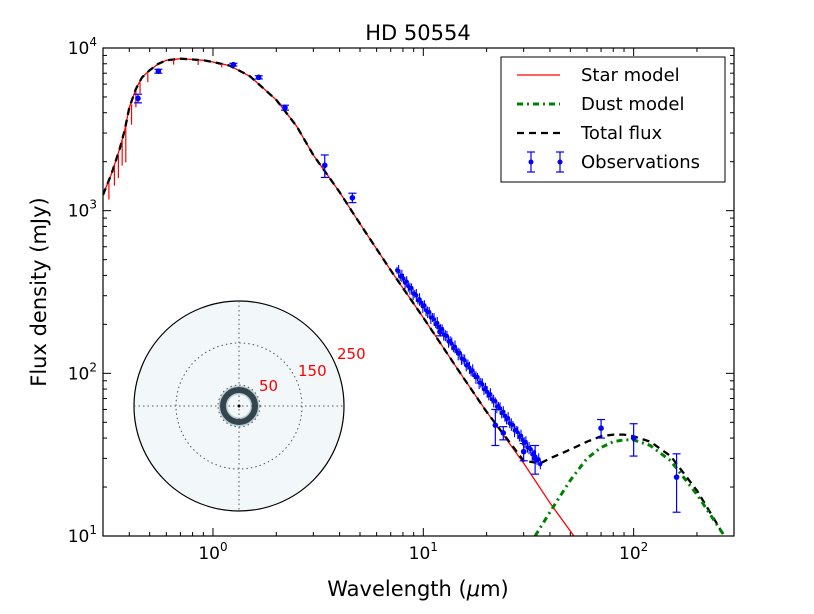 The height and width of the screenshot is (614, 814). Describe the element at coordinates (494, 589) in the screenshot. I see `x-axis-label-unit: m)` at that location.